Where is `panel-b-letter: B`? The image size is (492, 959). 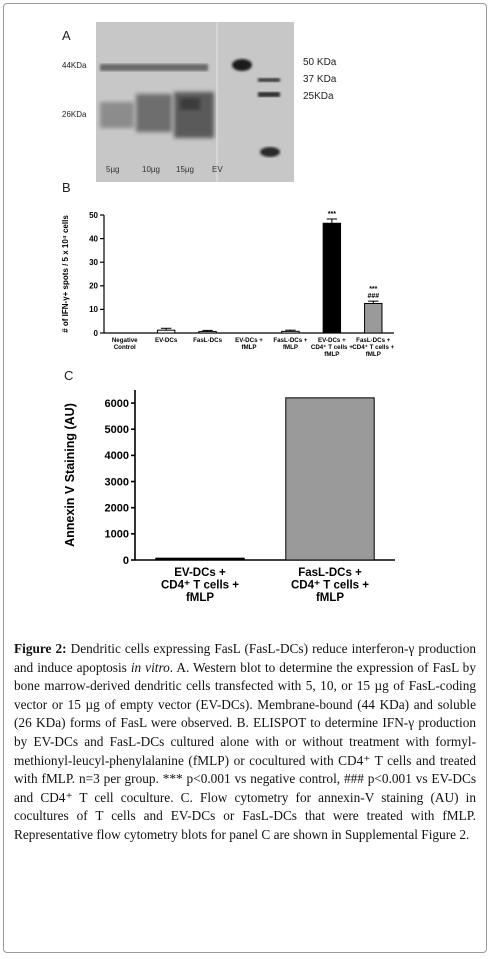 panel-b-letter: B is located at coordinates (66, 187).